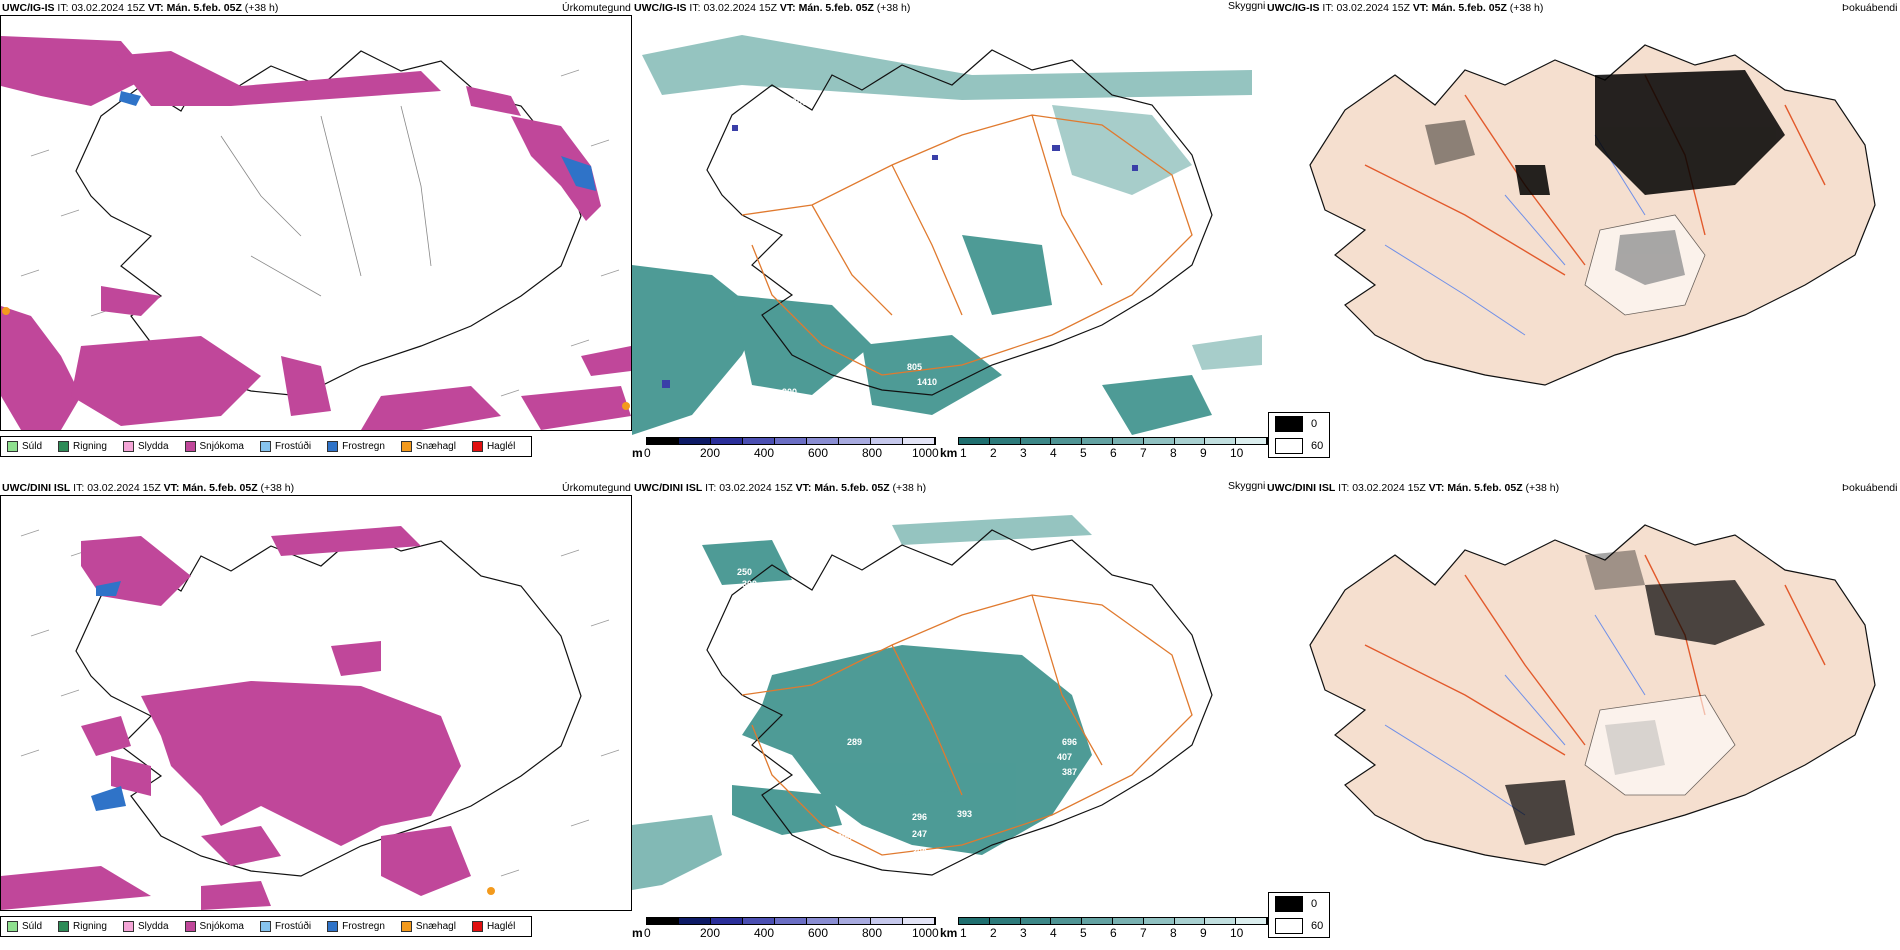 The image size is (1900, 950). I want to click on panel-title: Úrkomutegund, so click(596, 8).